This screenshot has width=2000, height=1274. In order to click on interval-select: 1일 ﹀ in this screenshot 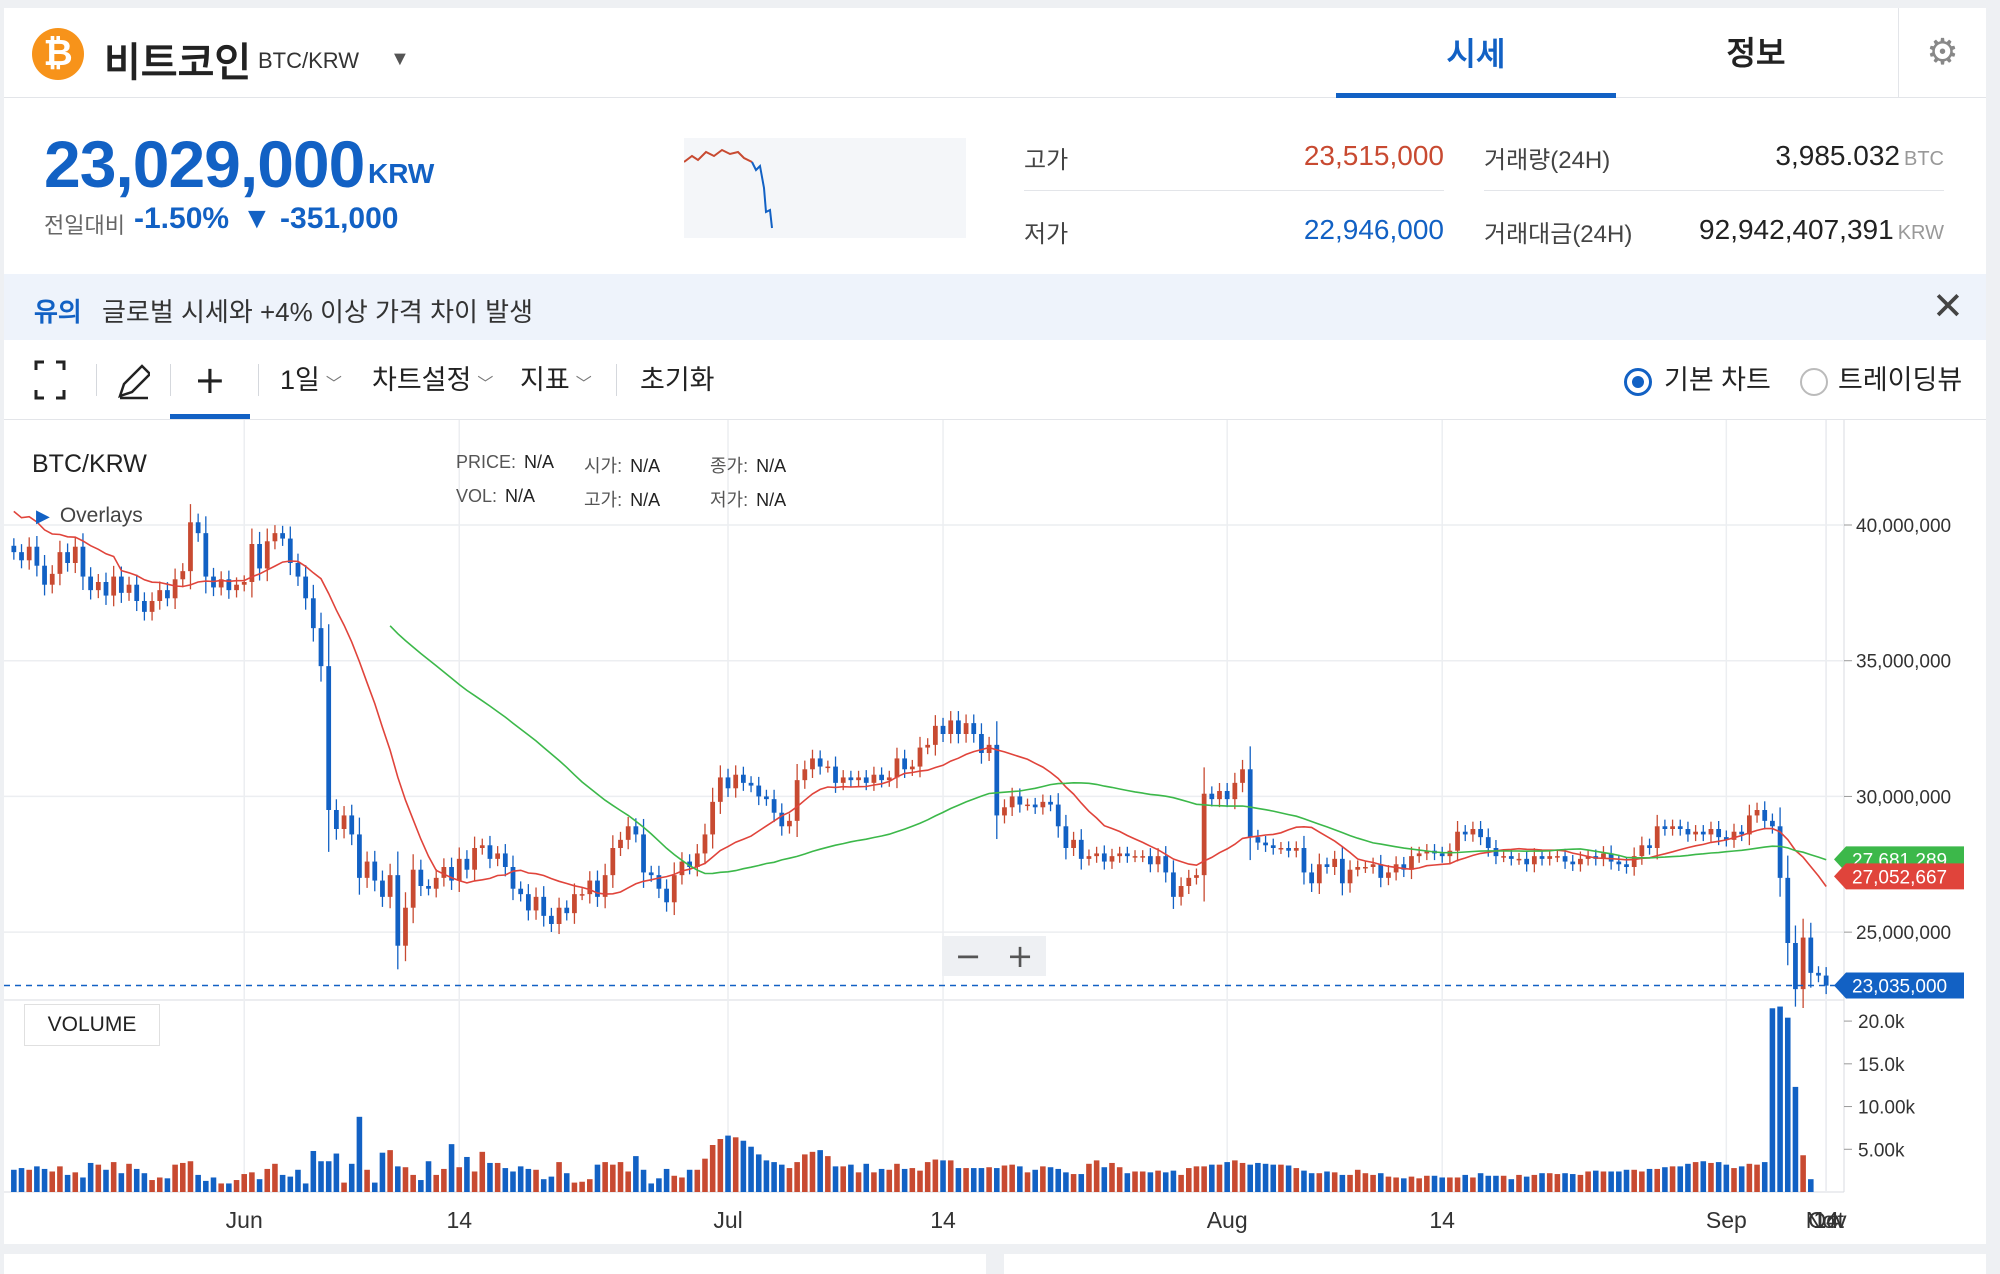, I will do `click(311, 380)`.